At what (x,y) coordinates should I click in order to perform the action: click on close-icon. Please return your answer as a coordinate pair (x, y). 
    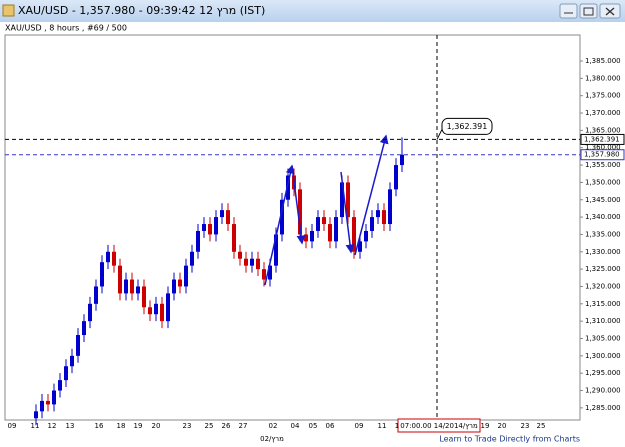
    Looking at the image, I should click on (610, 11).